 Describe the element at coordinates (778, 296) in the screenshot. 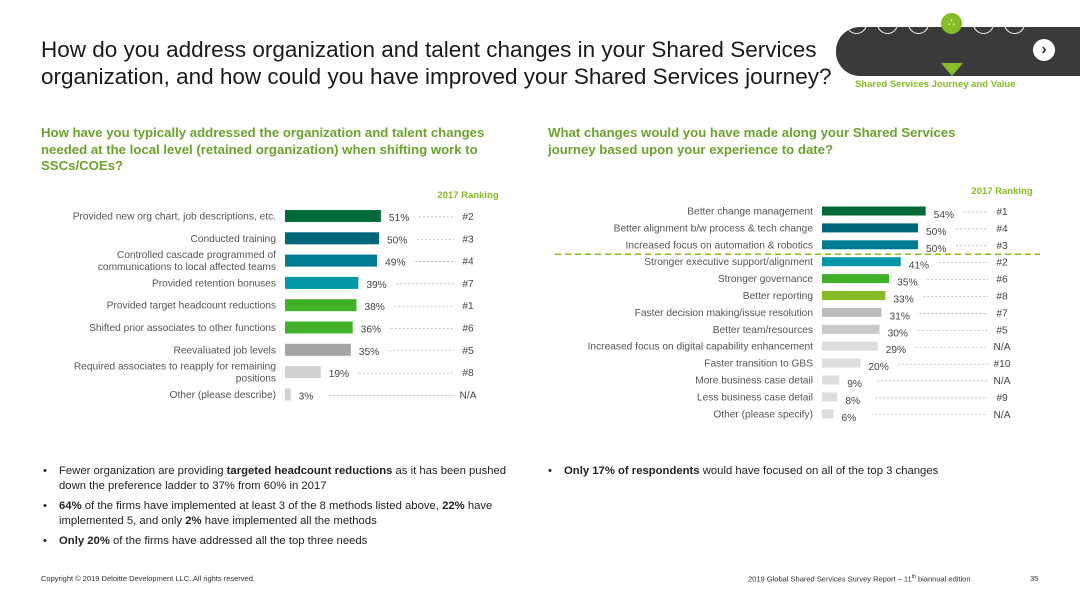

I see `category-label: Better reporting` at that location.